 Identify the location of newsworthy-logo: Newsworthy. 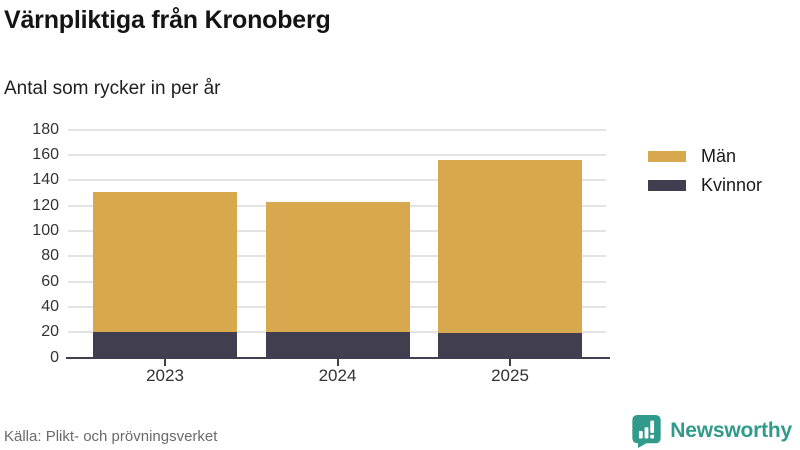
(711, 431).